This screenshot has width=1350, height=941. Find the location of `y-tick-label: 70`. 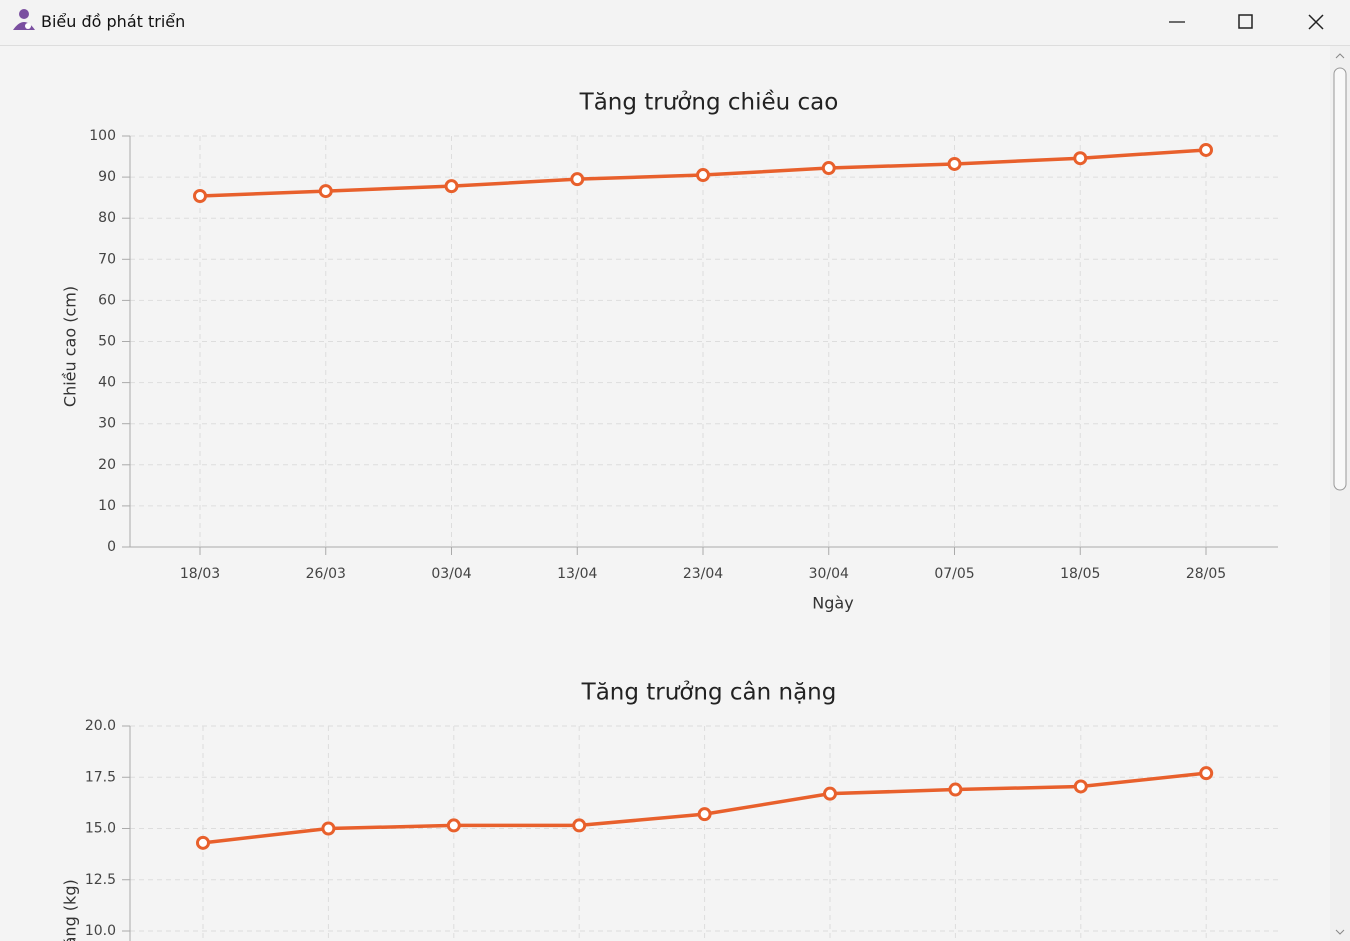

y-tick-label: 70 is located at coordinates (107, 259).